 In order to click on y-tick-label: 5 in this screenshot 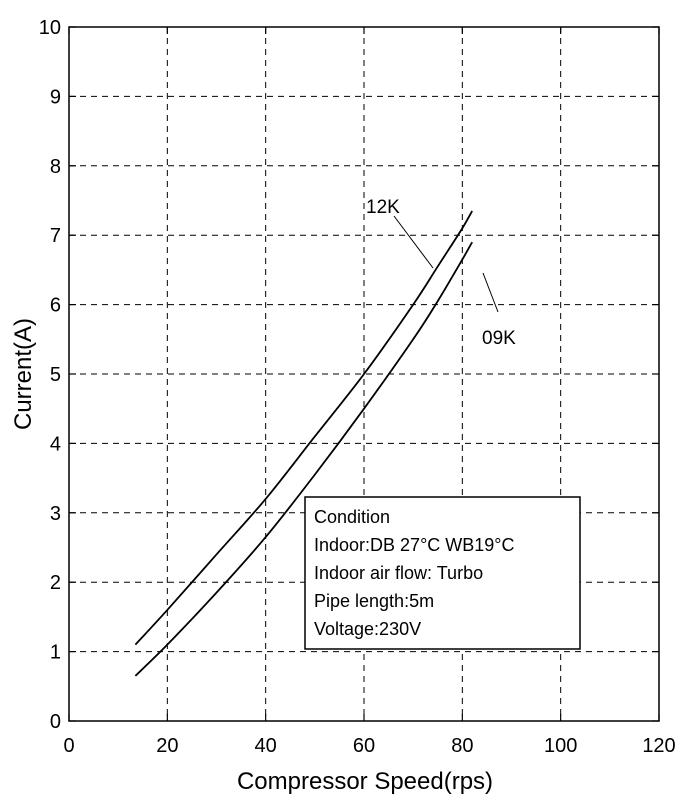, I will do `click(55, 375)`.